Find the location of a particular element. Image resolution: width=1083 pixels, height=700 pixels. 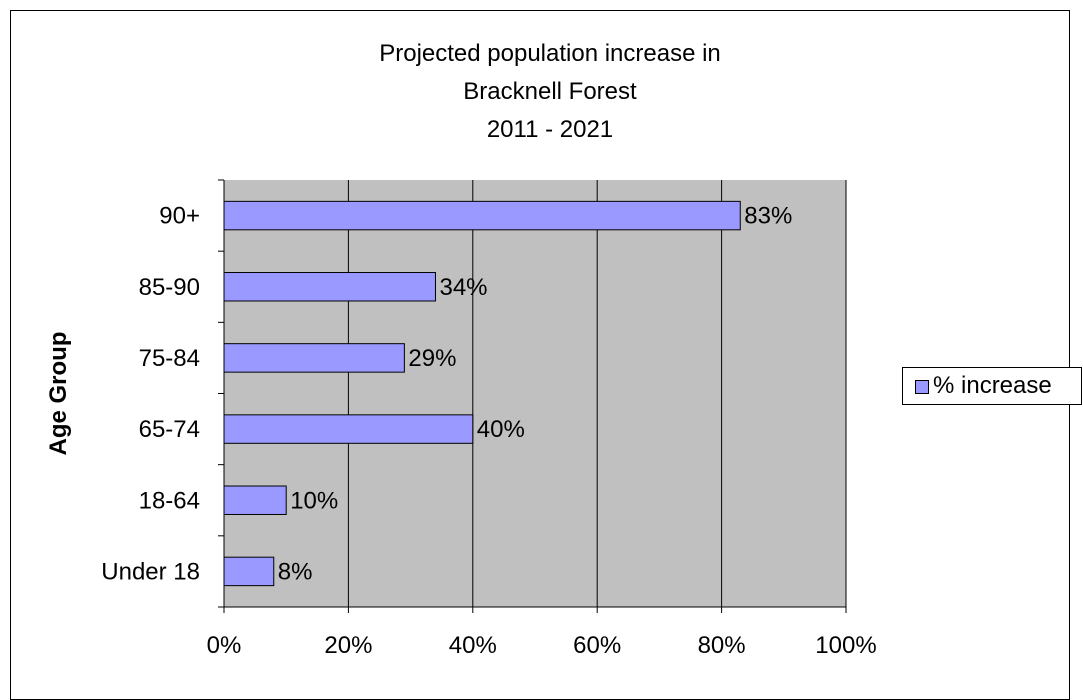

y-axis-title: Age Group is located at coordinates (58, 394).